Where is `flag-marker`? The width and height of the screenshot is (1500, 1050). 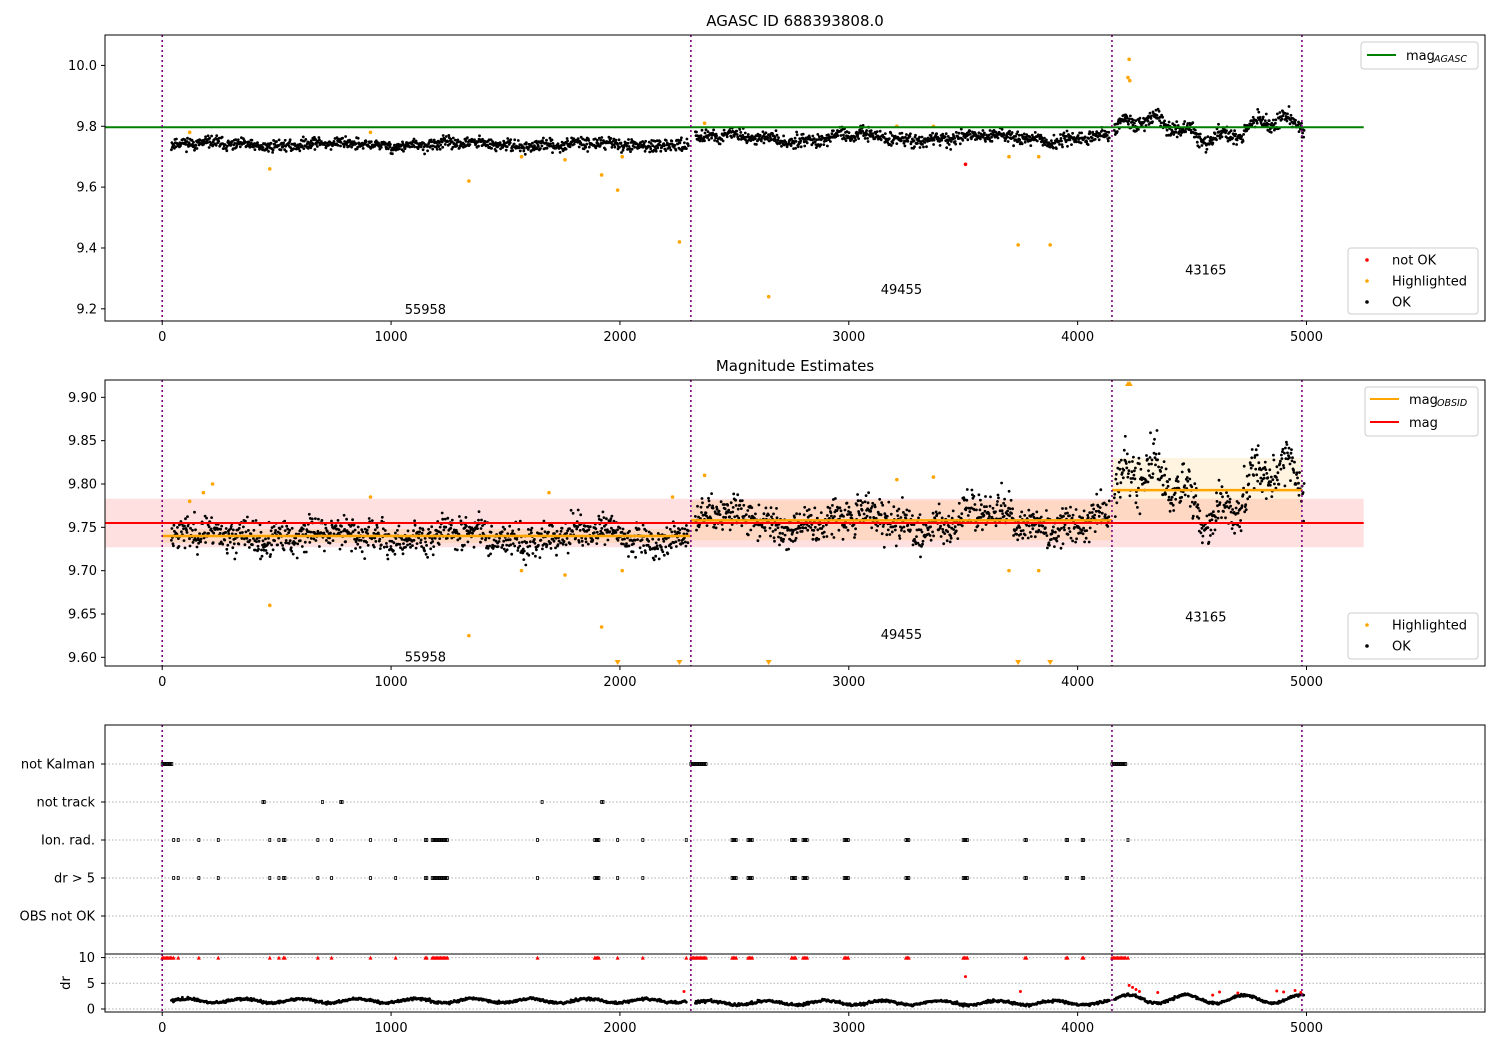
flag-marker is located at coordinates (537, 840).